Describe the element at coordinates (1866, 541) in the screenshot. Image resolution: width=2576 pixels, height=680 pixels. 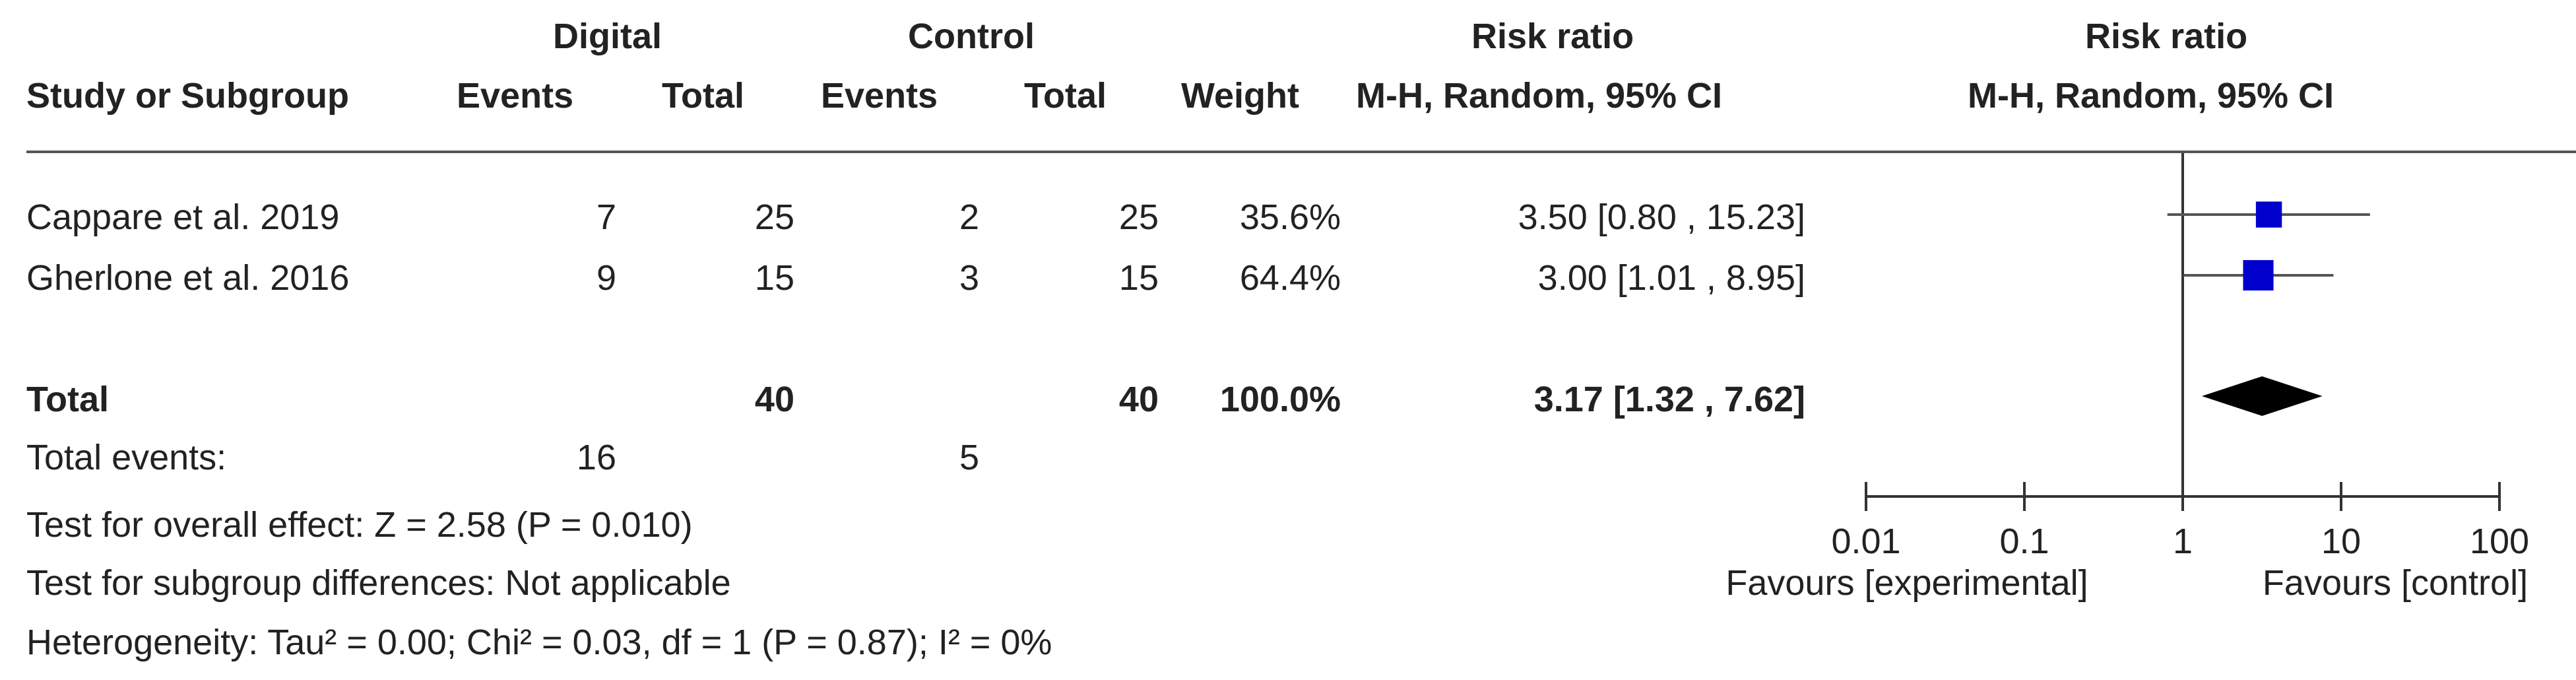
I see `x-tick-label: 0.01` at that location.